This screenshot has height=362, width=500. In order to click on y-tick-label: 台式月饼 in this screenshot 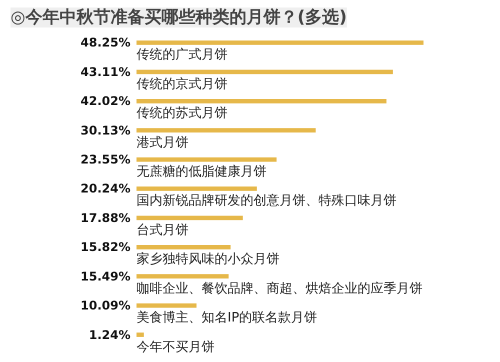, I will do `click(162, 230)`.